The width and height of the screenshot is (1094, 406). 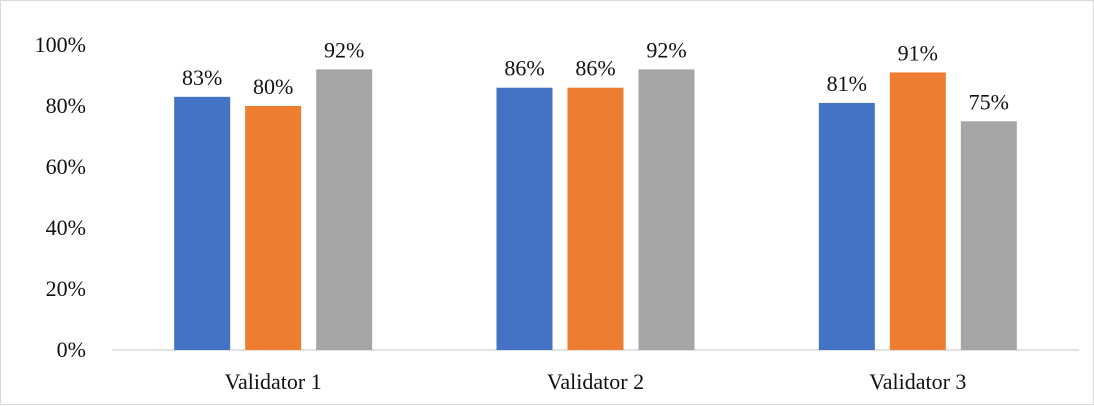 I want to click on data-label: 75%, so click(x=989, y=101).